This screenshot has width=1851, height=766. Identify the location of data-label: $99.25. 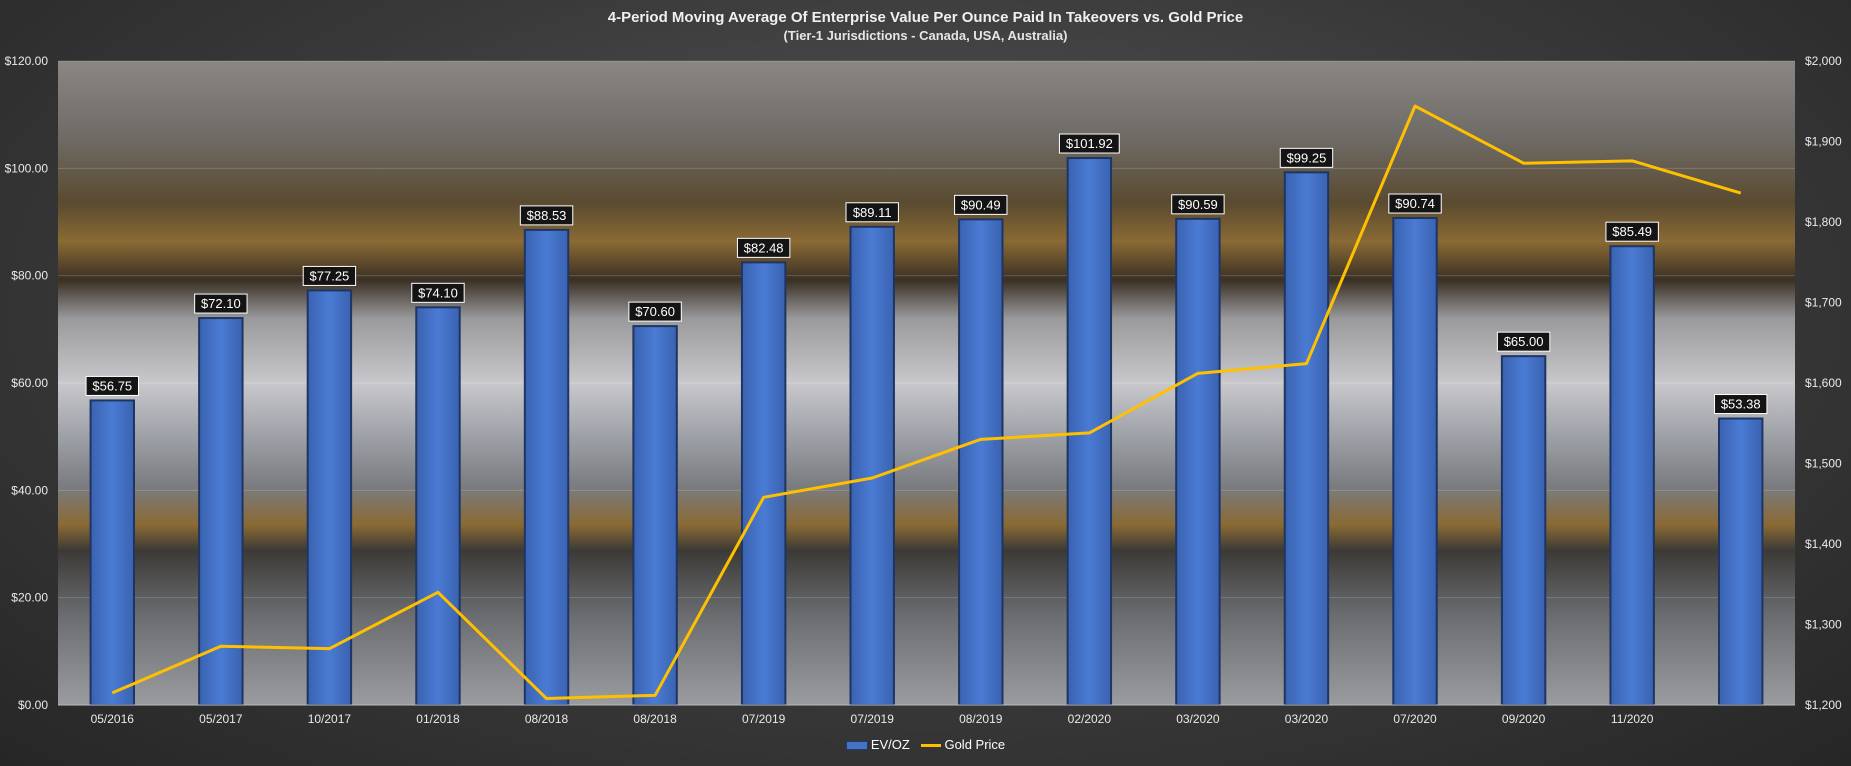
(1307, 157).